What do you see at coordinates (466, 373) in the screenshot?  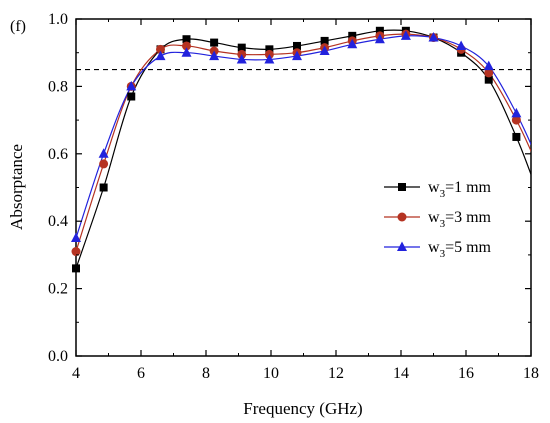 I see `x-tick-label: 16` at bounding box center [466, 373].